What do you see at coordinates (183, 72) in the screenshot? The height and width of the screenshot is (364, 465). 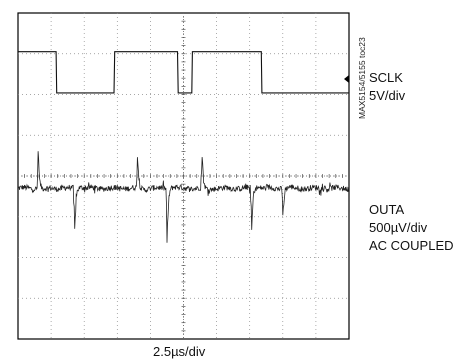 I see `sclk-trace` at bounding box center [183, 72].